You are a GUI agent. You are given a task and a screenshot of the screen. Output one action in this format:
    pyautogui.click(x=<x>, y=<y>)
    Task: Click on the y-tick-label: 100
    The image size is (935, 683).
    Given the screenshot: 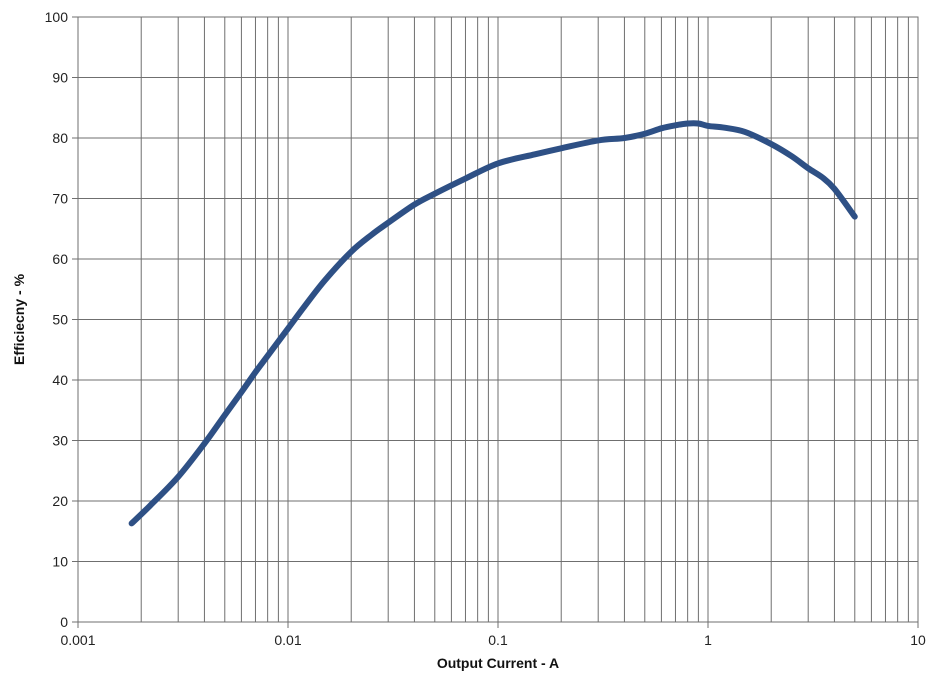 What is the action you would take?
    pyautogui.click(x=57, y=17)
    